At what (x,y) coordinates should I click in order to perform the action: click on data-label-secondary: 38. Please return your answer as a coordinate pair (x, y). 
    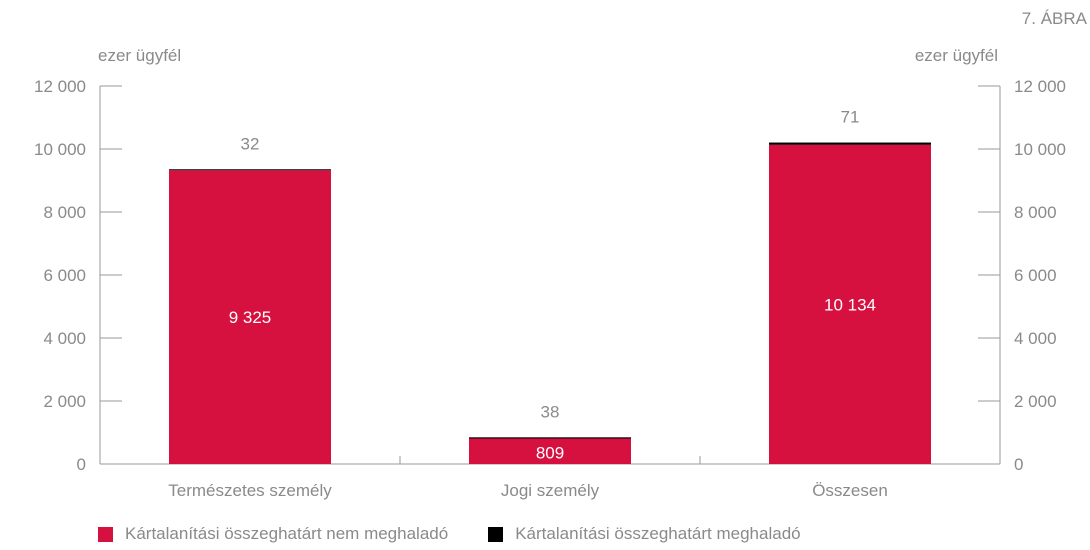
    Looking at the image, I should click on (550, 411).